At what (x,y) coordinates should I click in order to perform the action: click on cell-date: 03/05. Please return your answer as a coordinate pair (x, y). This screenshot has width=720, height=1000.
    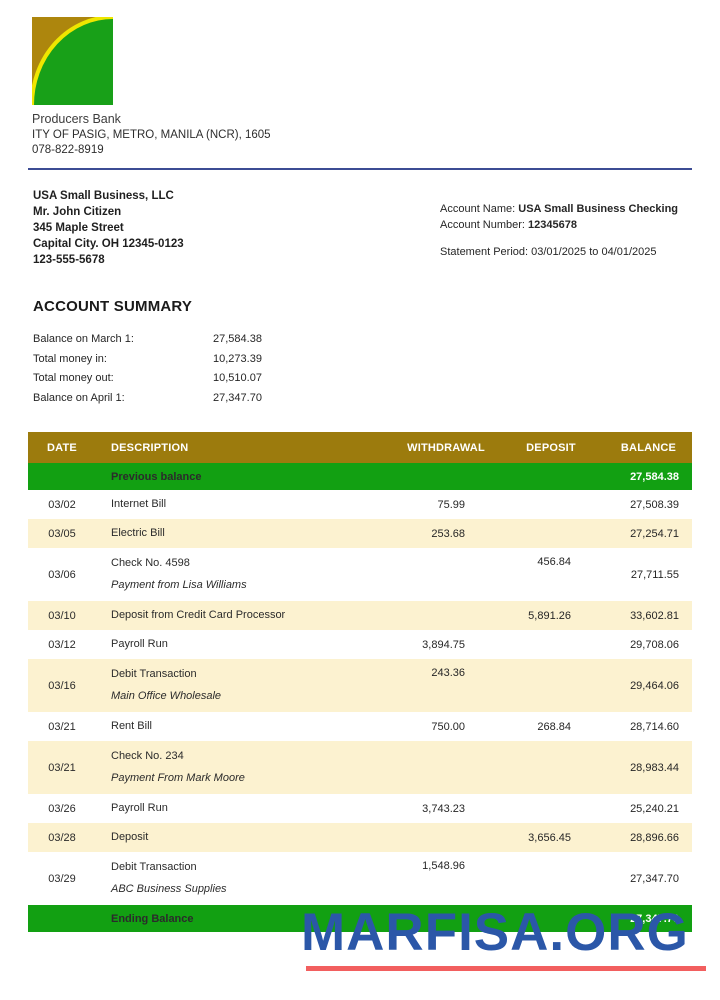
    Looking at the image, I should click on (62, 533).